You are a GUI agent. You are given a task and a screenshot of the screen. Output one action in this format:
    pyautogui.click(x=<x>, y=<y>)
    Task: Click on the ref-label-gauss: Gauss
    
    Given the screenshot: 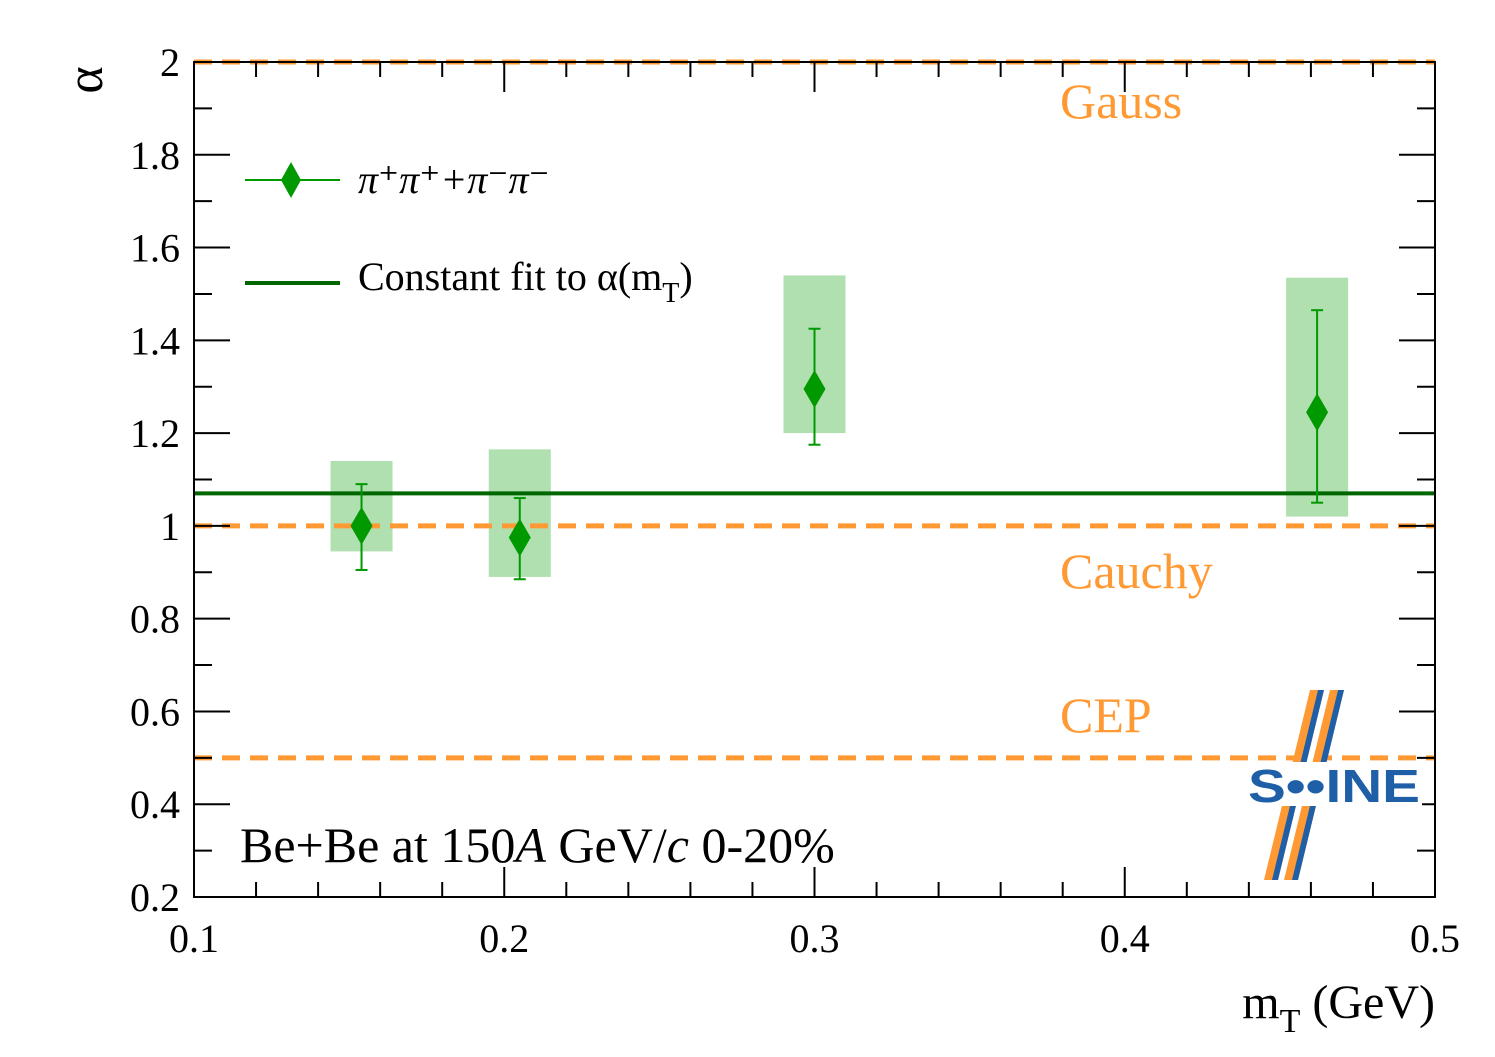 What is the action you would take?
    pyautogui.click(x=1121, y=101)
    